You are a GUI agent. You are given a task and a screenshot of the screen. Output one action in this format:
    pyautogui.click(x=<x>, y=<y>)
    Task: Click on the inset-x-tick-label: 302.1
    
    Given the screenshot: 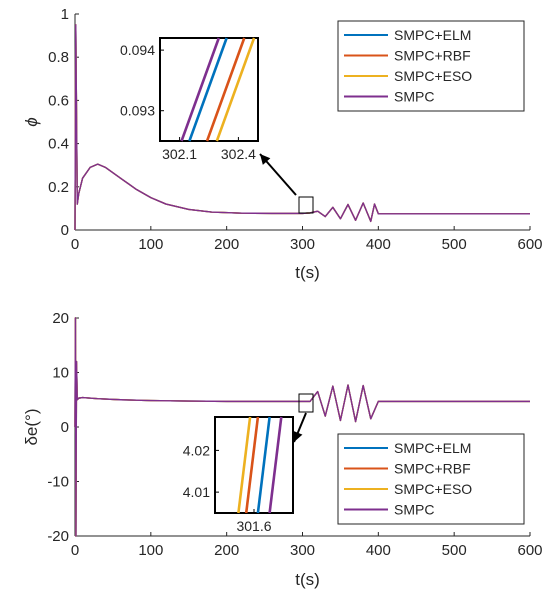 What is the action you would take?
    pyautogui.click(x=179, y=154)
    